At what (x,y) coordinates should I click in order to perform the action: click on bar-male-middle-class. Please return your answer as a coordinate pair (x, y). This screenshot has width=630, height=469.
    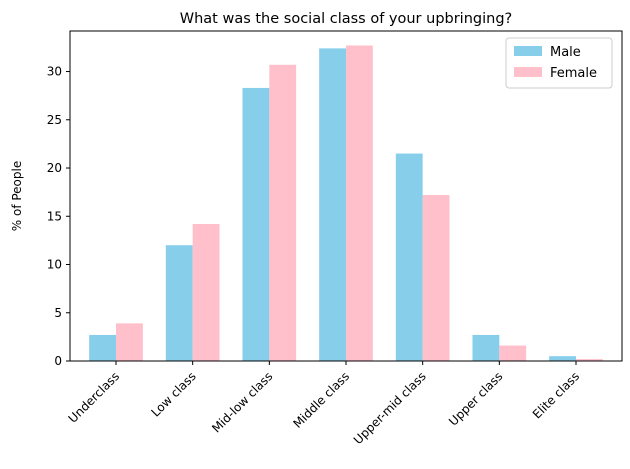
    Looking at the image, I should click on (332, 205).